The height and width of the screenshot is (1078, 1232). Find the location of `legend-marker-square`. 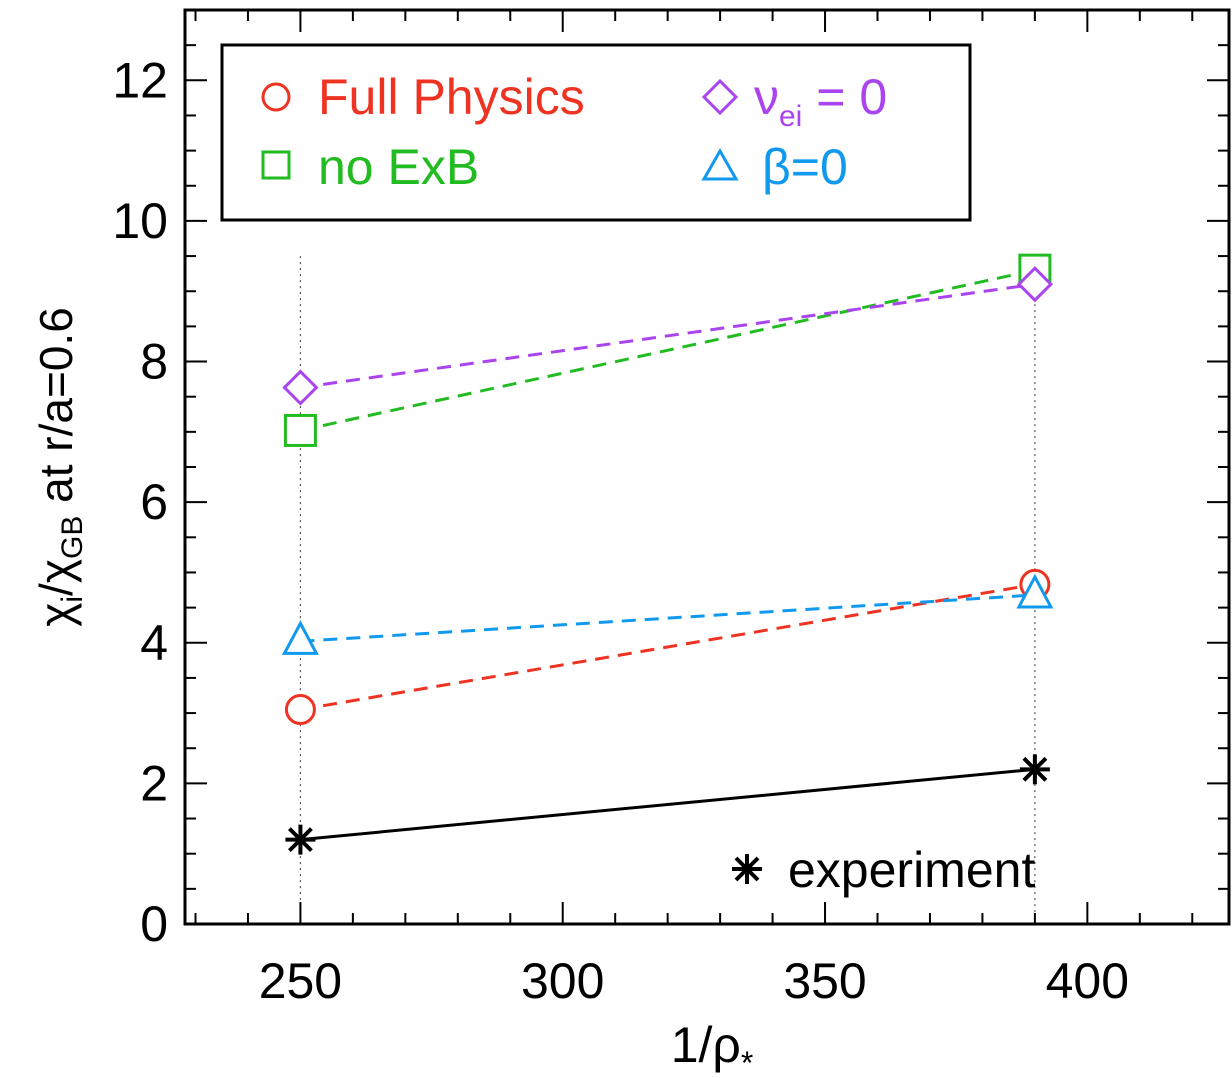

legend-marker-square is located at coordinates (276, 165).